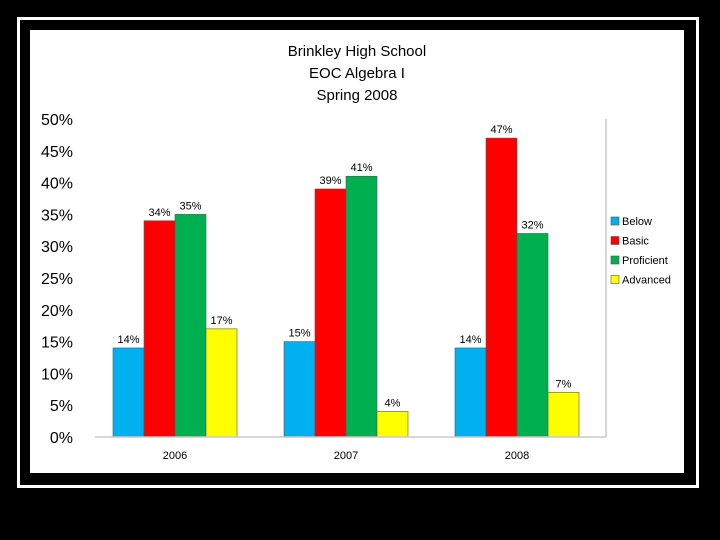  I want to click on bar-basic-2008, so click(501, 287).